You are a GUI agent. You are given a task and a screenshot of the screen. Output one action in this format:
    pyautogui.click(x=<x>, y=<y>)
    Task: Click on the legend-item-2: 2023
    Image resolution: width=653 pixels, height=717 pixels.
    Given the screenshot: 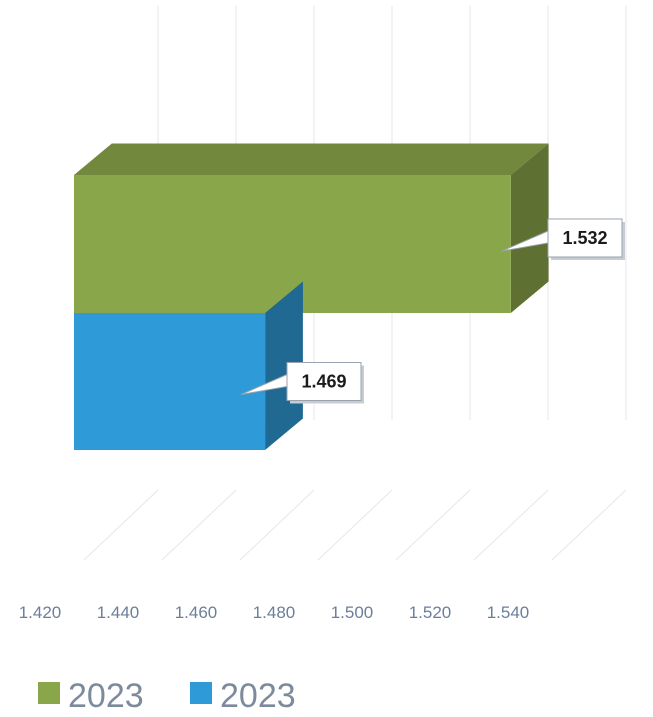 What is the action you would take?
    pyautogui.click(x=243, y=696)
    